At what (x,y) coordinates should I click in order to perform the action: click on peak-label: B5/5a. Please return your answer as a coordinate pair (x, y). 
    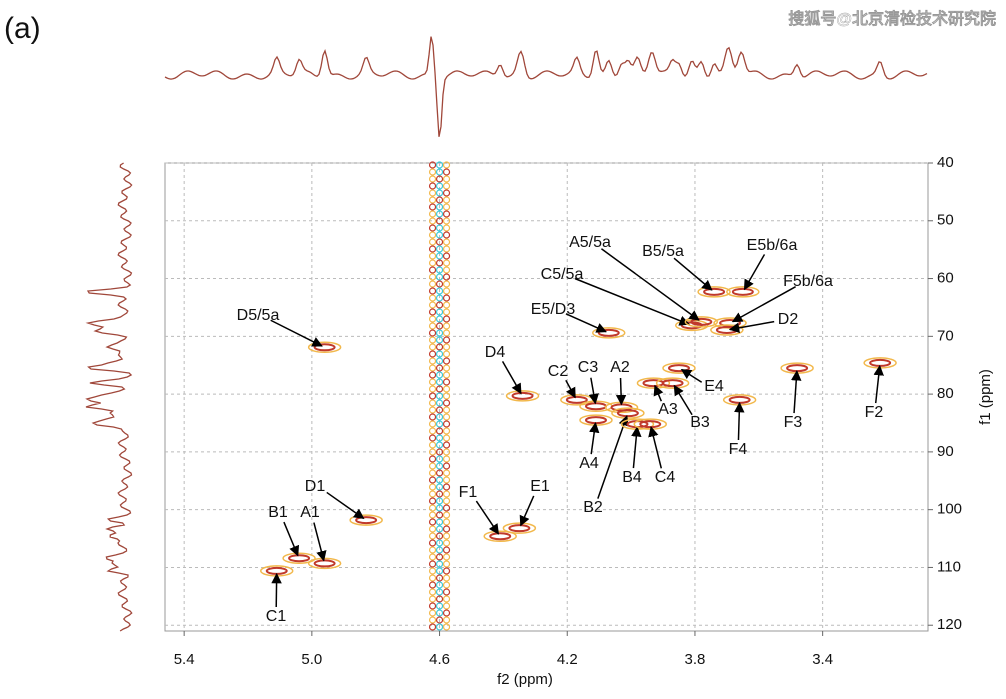
    Looking at the image, I should click on (663, 251).